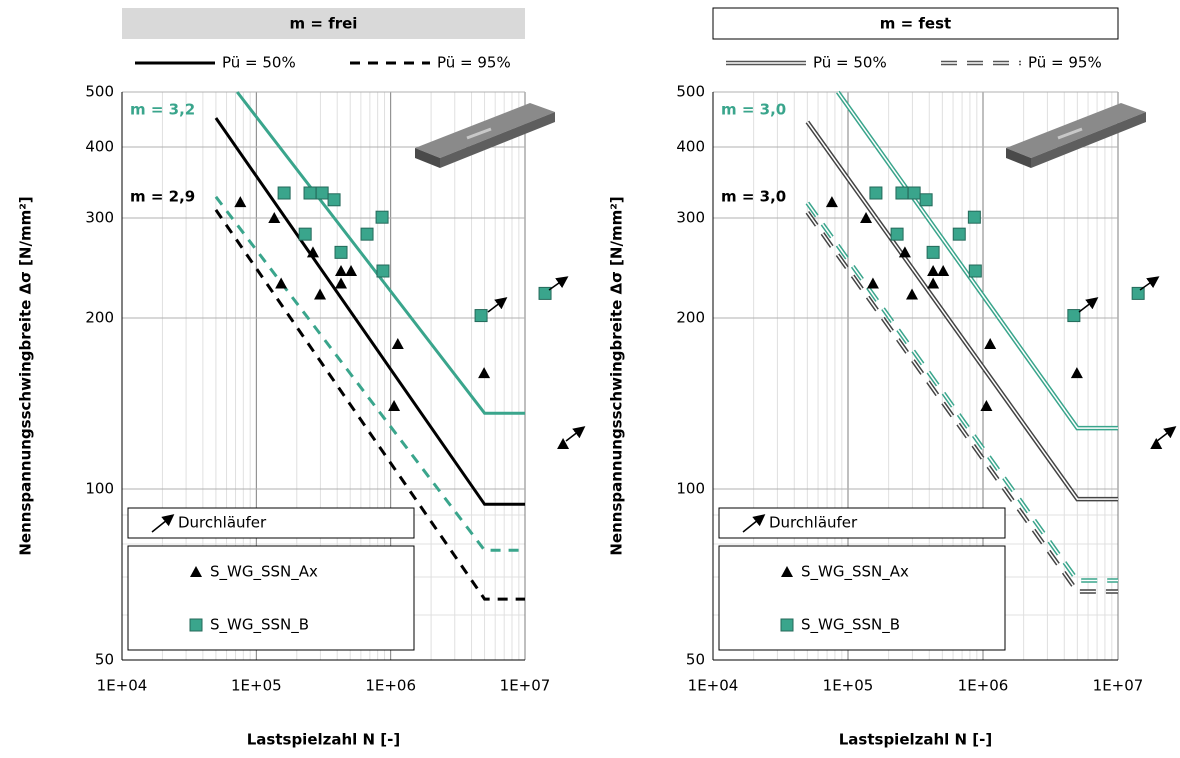 The image size is (1180, 758). I want to click on chart-title: m = frei, so click(324, 24).